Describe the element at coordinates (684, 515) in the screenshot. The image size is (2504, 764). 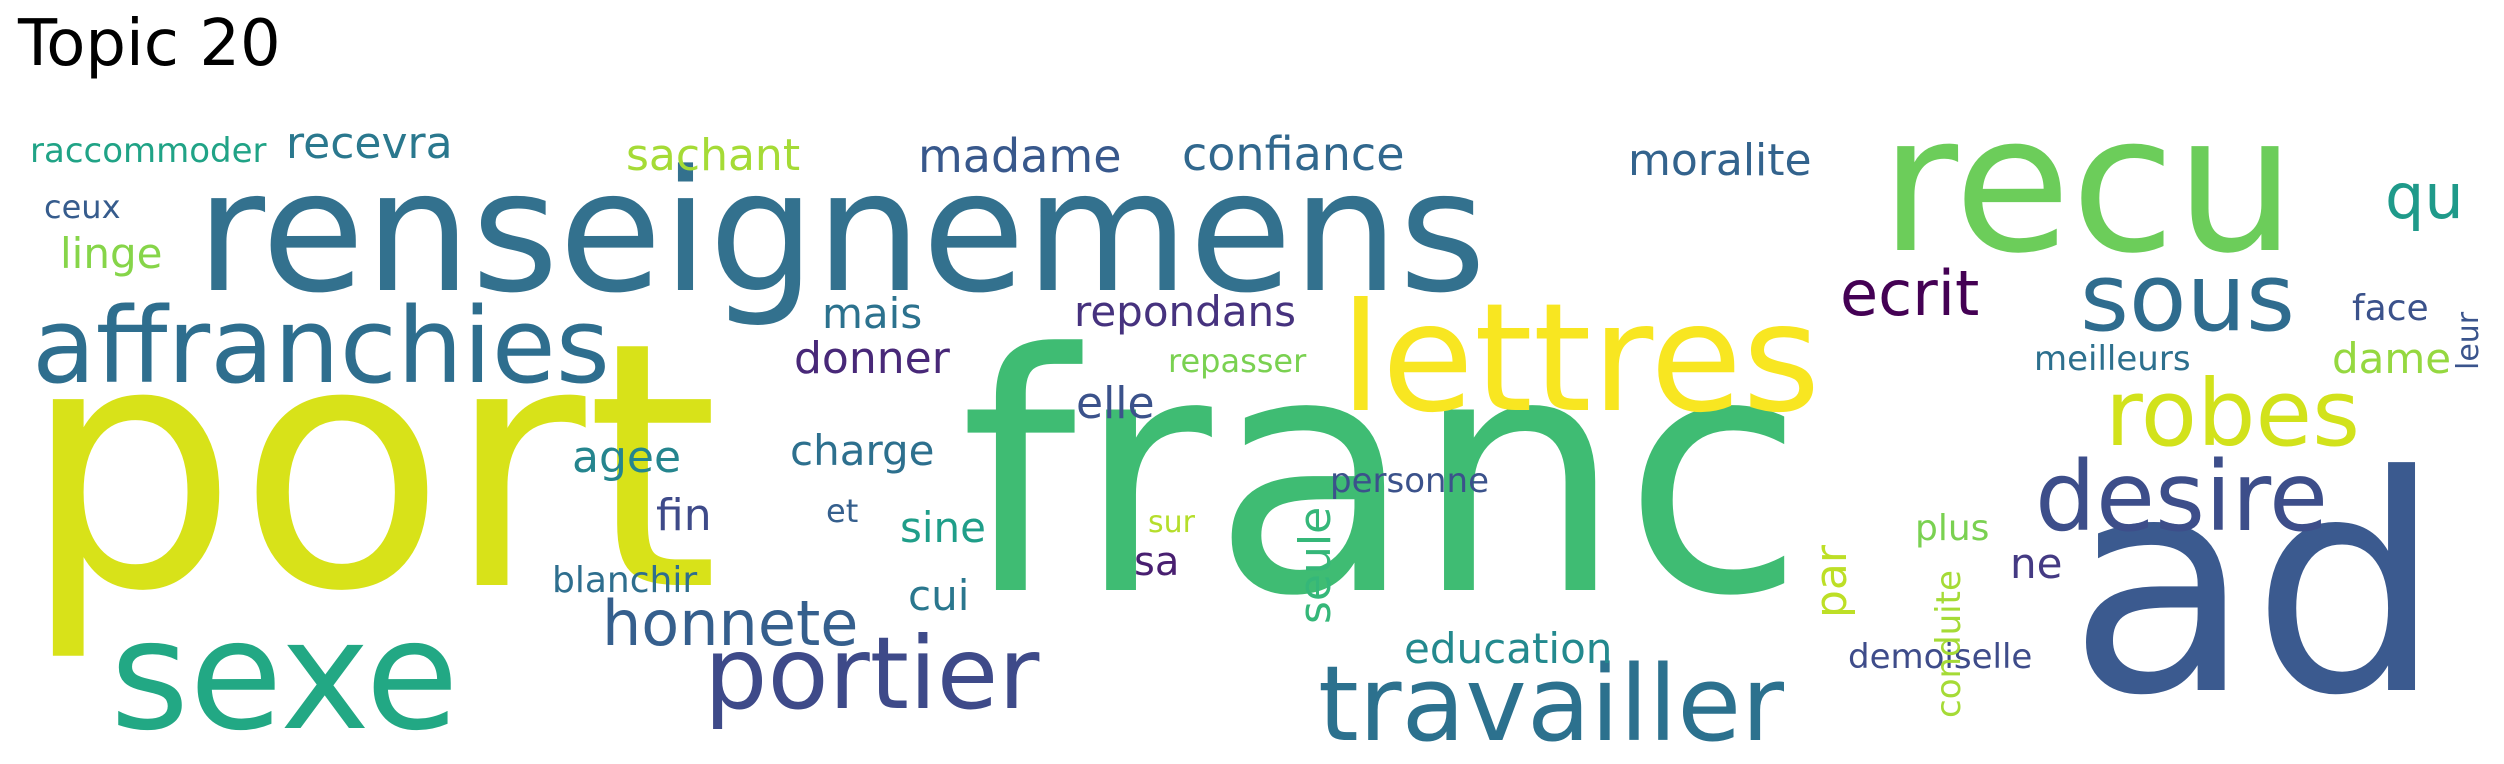
I see `word-fin: fin` at that location.